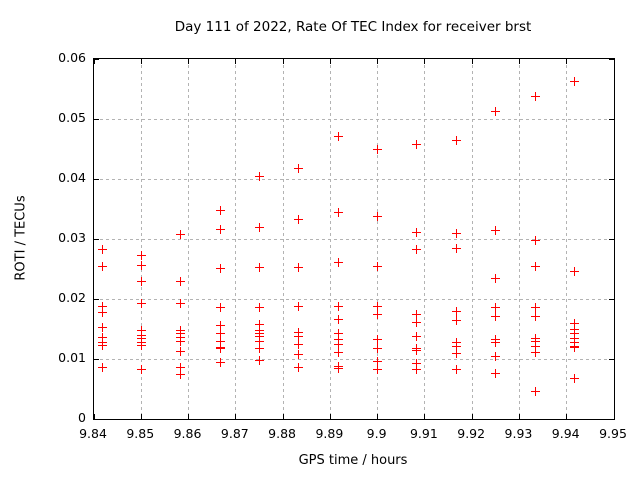 This screenshot has width=640, height=480. I want to click on y-tick-label: 0.01, so click(72, 357).